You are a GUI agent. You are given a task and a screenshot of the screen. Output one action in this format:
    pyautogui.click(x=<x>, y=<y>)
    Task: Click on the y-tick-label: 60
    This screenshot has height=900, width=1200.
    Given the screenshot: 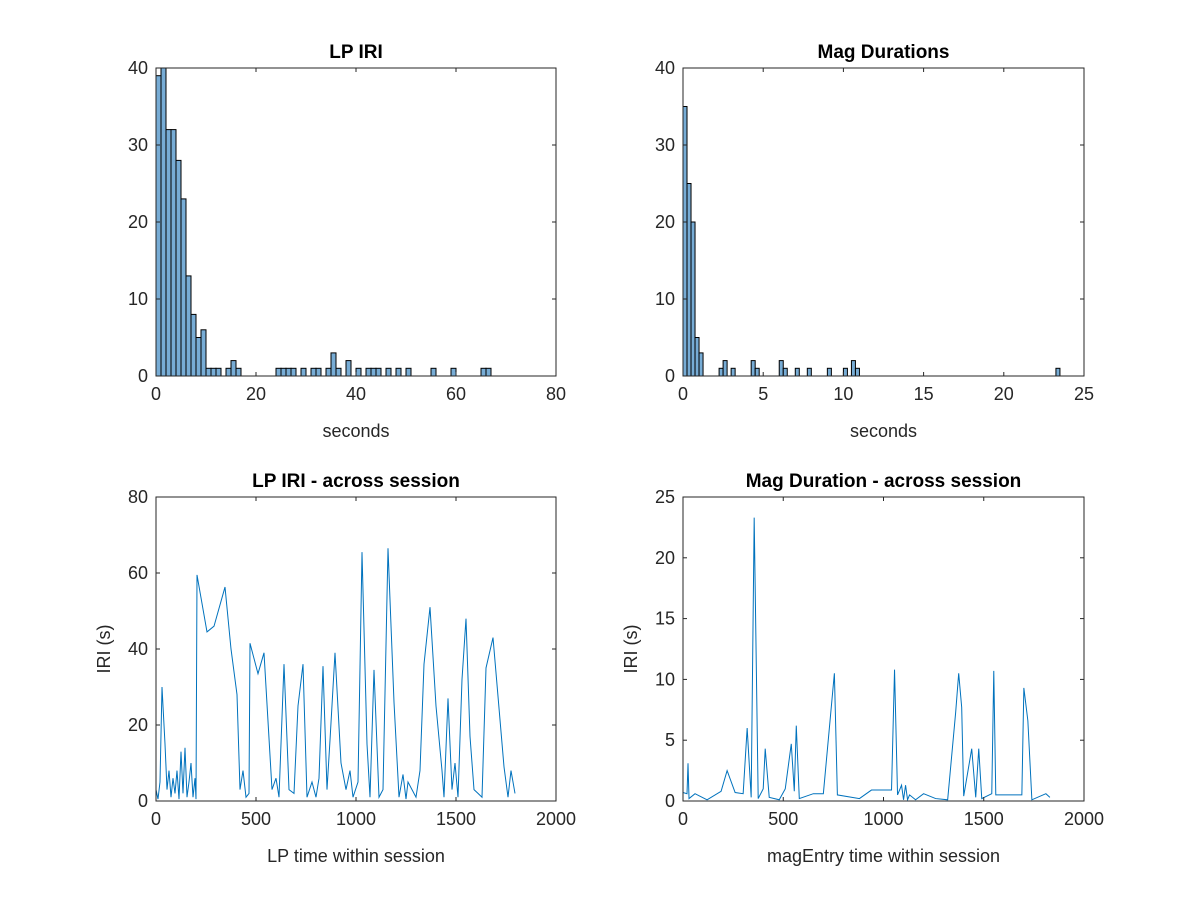 What is the action you would take?
    pyautogui.click(x=138, y=573)
    